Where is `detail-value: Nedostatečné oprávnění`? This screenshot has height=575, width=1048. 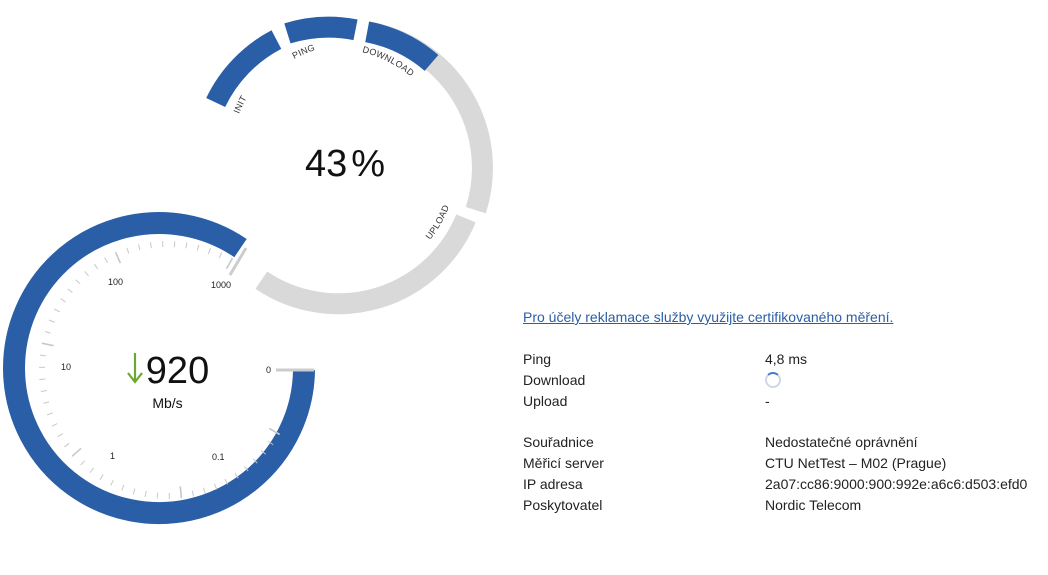
detail-value: Nedostatečné oprávnění is located at coordinates (841, 442).